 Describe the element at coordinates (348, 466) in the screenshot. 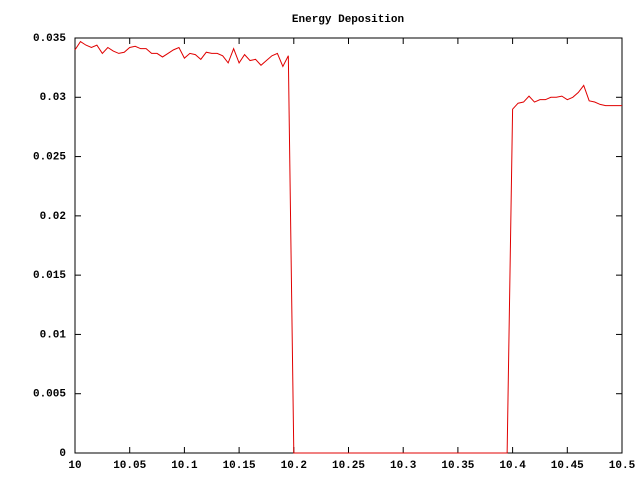

I see `x-tick-label: 10.25` at that location.